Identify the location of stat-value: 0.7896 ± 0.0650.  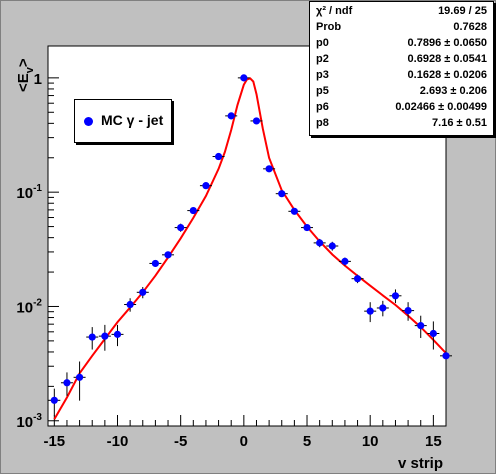
(447, 43).